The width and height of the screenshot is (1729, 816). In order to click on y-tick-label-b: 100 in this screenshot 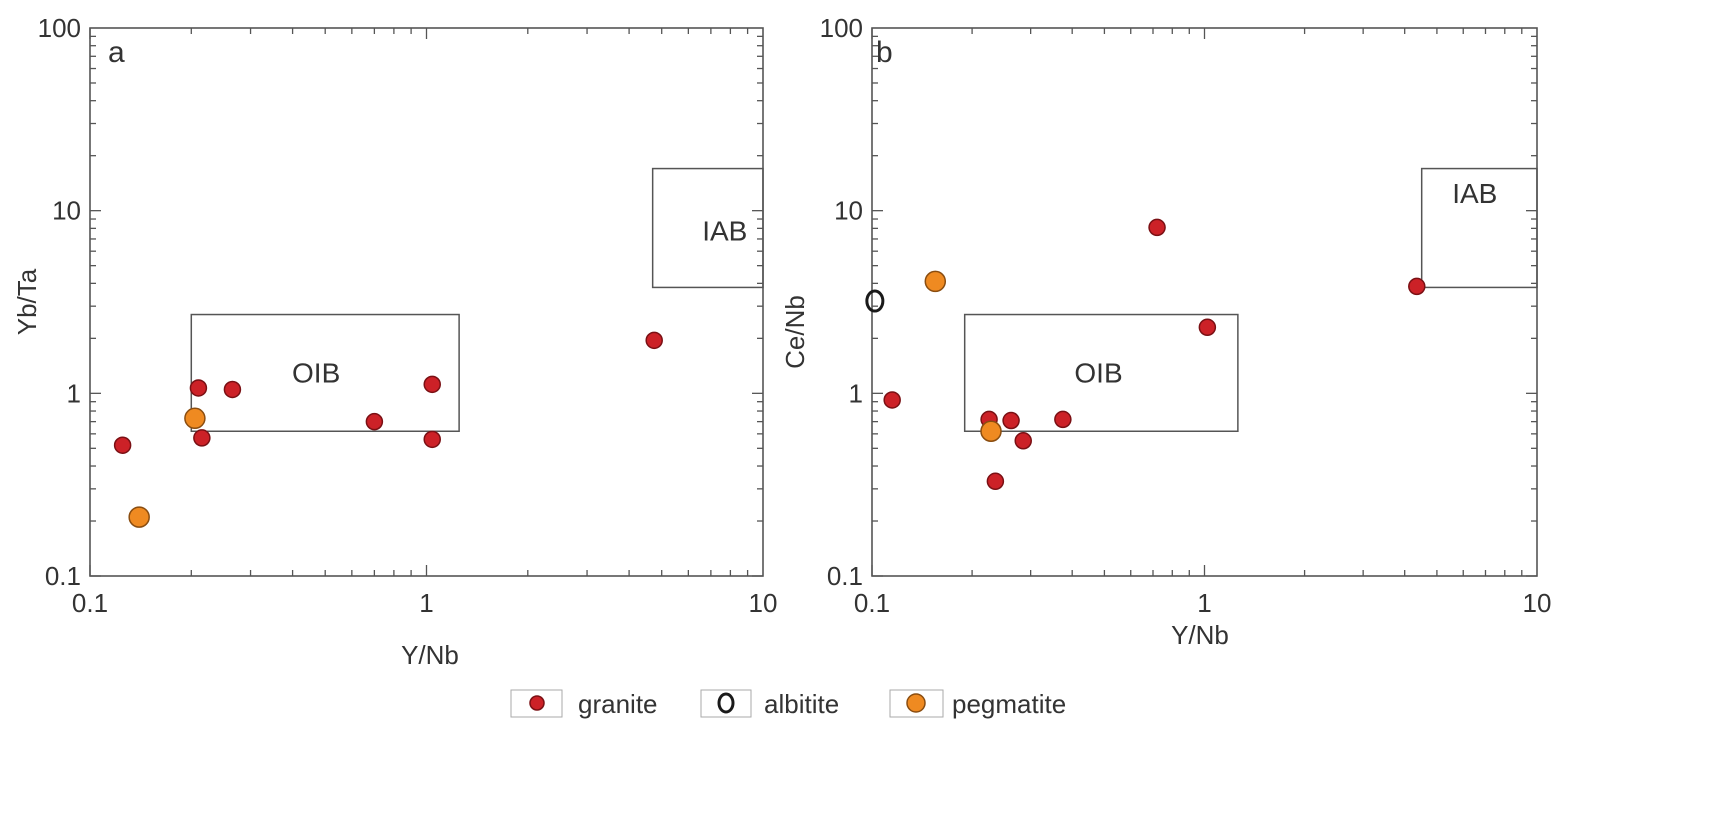, I will do `click(841, 28)`.